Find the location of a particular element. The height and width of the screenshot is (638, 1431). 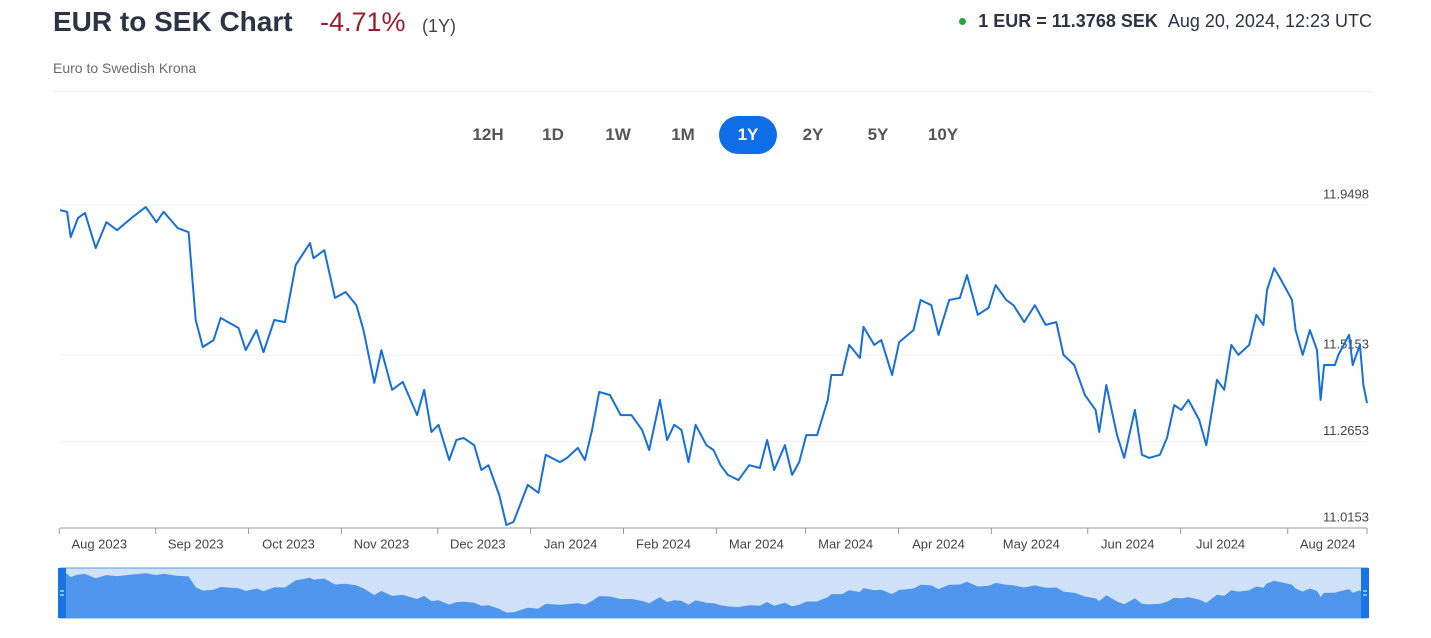

range-button: 1Y is located at coordinates (748, 135).